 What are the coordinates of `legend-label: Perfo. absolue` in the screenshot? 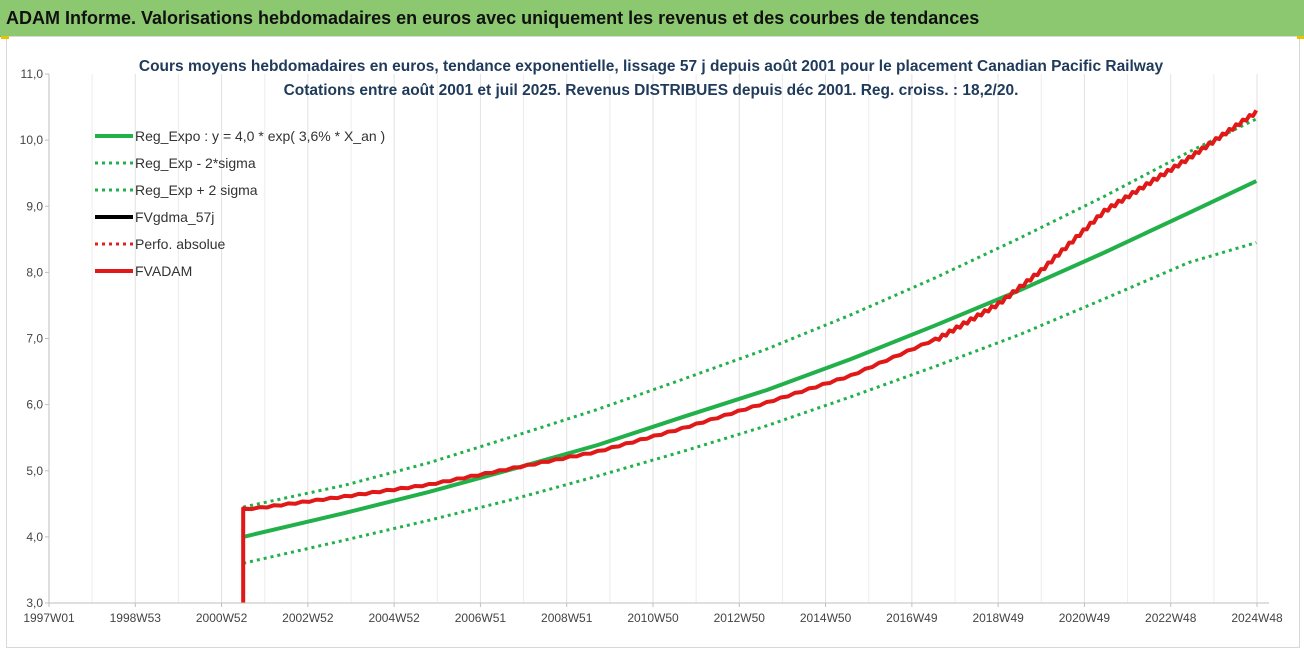 It's located at (180, 244).